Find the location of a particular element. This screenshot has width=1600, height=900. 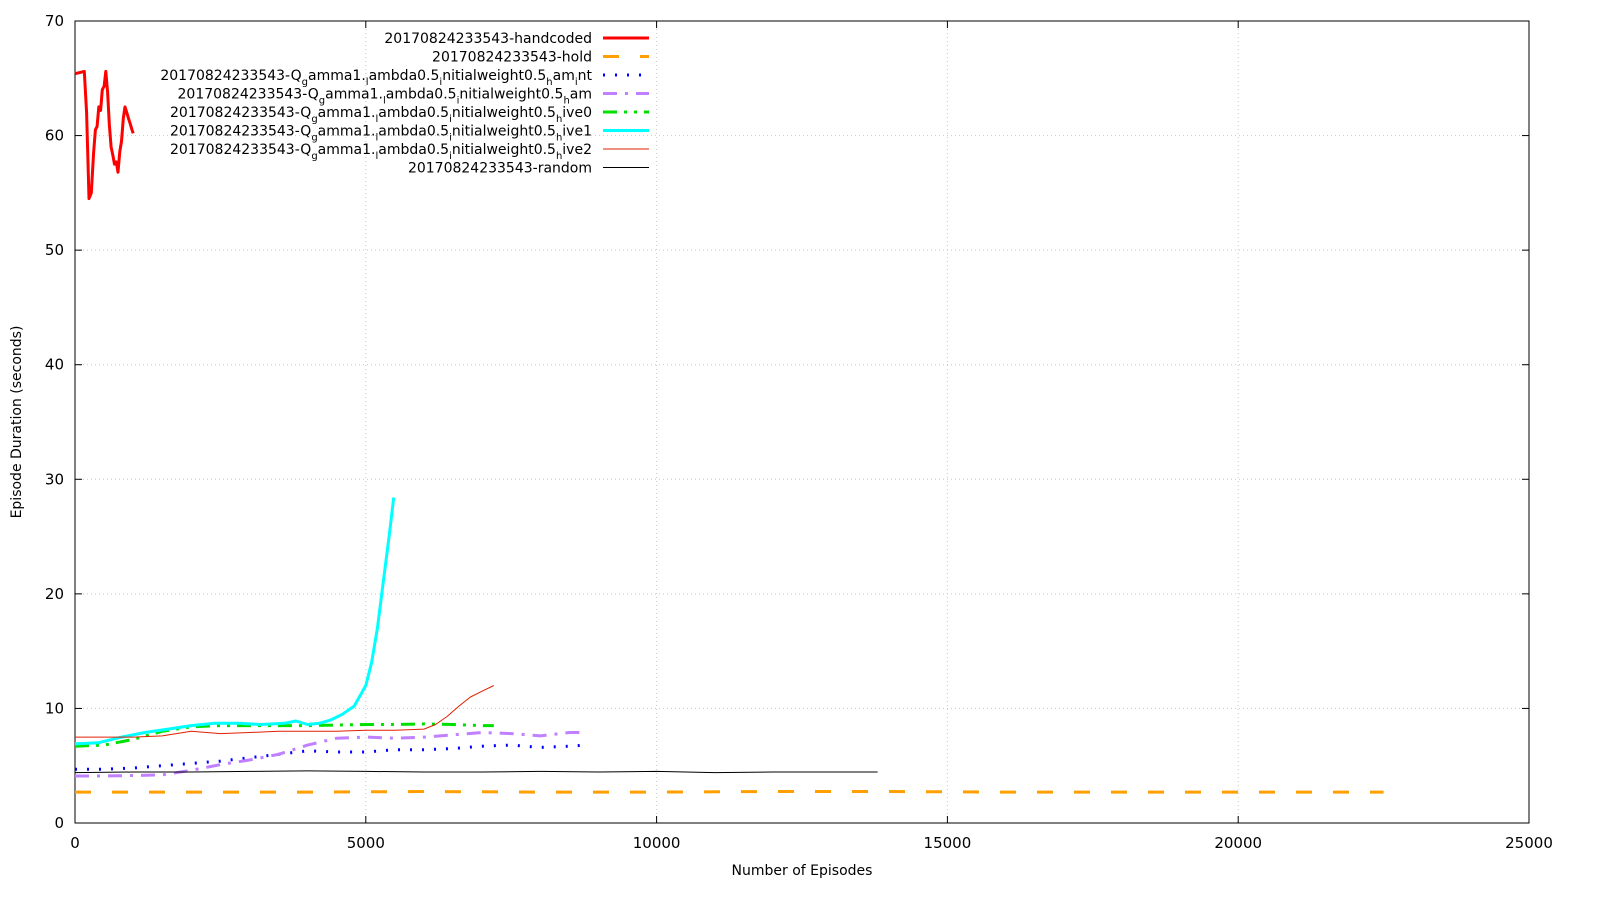

legend-label-7: 20170824233543-random is located at coordinates (500, 169).